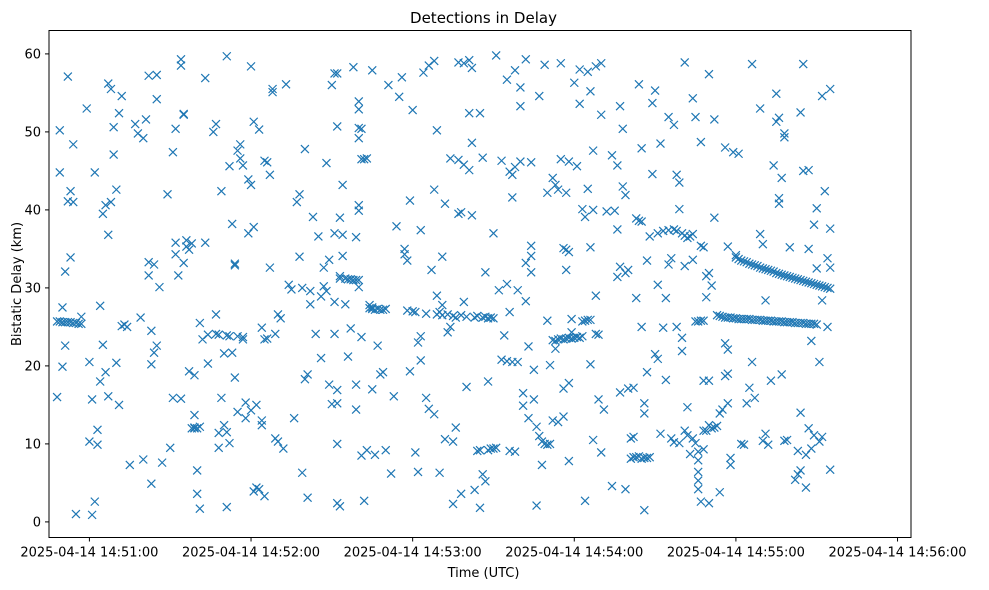 The width and height of the screenshot is (989, 590). What do you see at coordinates (89, 553) in the screenshot?
I see `x-tick-label-0: 2025-04-14 14:51:00` at bounding box center [89, 553].